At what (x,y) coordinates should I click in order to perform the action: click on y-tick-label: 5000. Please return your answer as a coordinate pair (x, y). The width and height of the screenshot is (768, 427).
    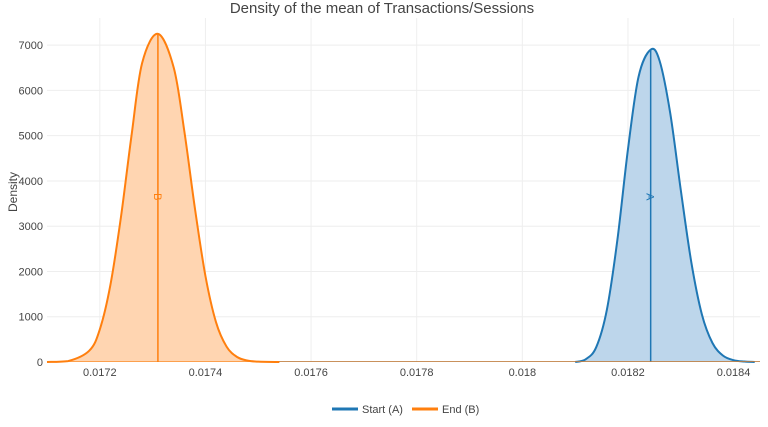
    Looking at the image, I should click on (31, 137).